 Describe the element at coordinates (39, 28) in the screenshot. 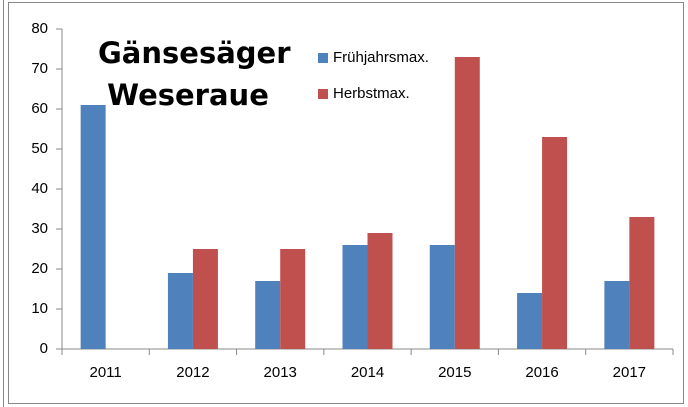

I see `y-tick-label: 80` at that location.